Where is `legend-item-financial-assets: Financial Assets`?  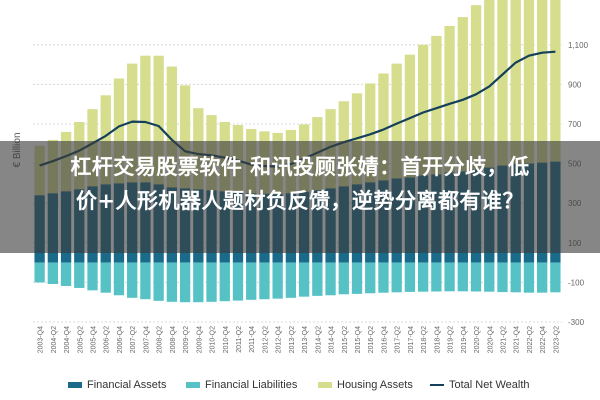 legend-item-financial-assets: Financial Assets is located at coordinates (117, 385).